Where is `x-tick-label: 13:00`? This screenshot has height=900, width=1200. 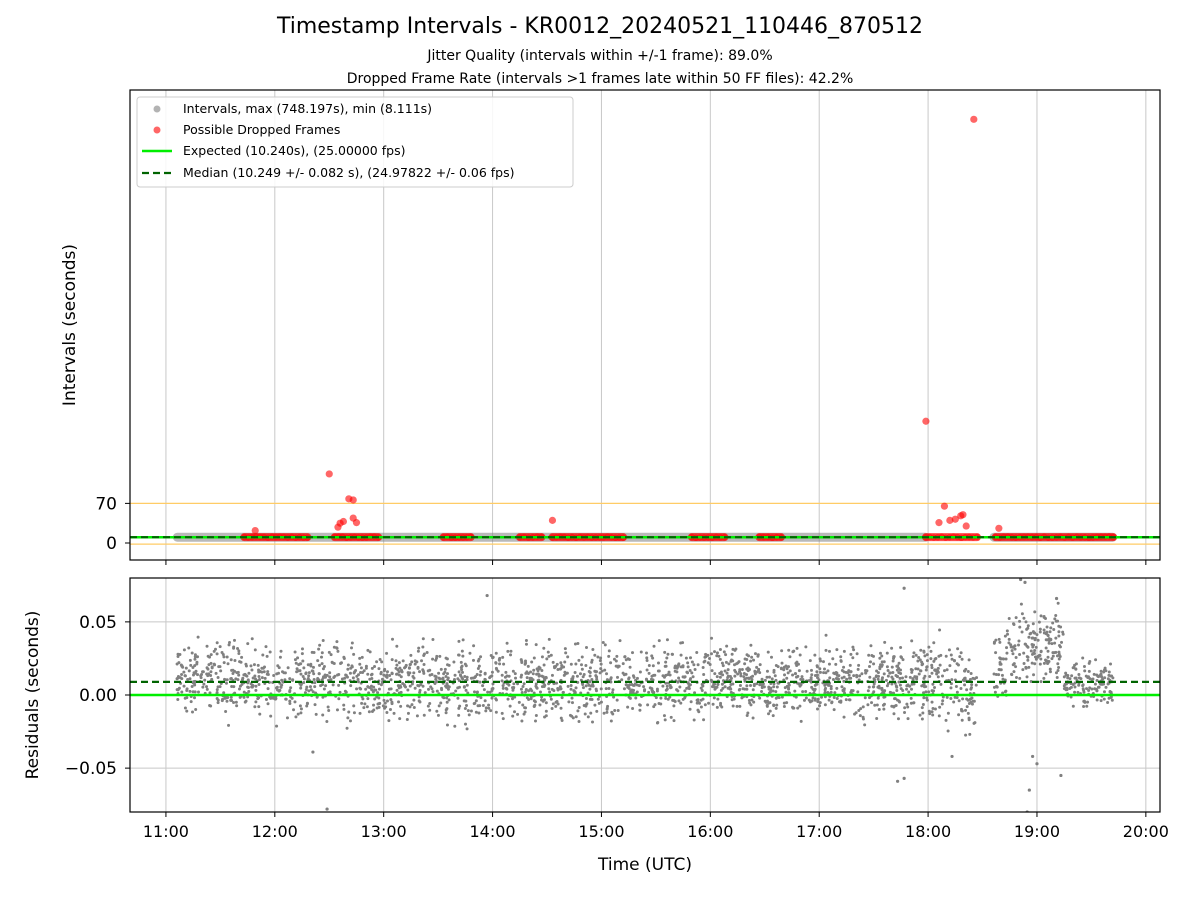 x-tick-label: 13:00 is located at coordinates (384, 831).